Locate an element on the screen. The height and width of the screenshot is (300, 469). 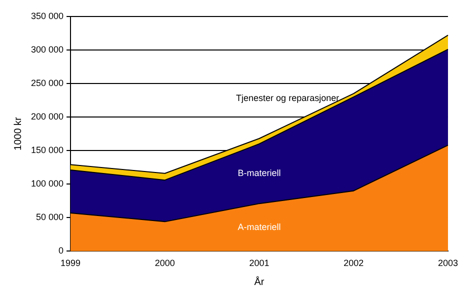
x-axis-title: År is located at coordinates (259, 282).